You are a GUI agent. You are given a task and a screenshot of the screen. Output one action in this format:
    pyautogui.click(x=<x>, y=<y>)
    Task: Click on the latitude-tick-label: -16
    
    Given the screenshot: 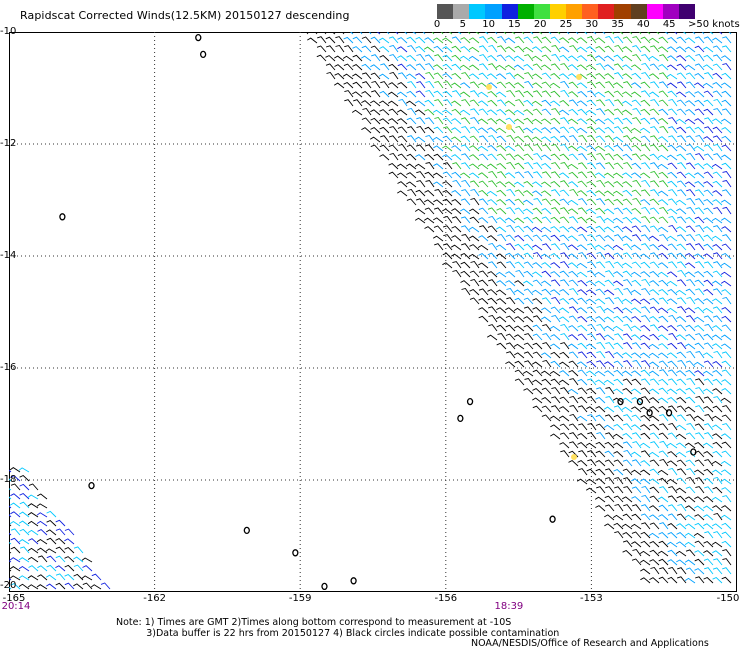 What is the action you would take?
    pyautogui.click(x=8, y=367)
    